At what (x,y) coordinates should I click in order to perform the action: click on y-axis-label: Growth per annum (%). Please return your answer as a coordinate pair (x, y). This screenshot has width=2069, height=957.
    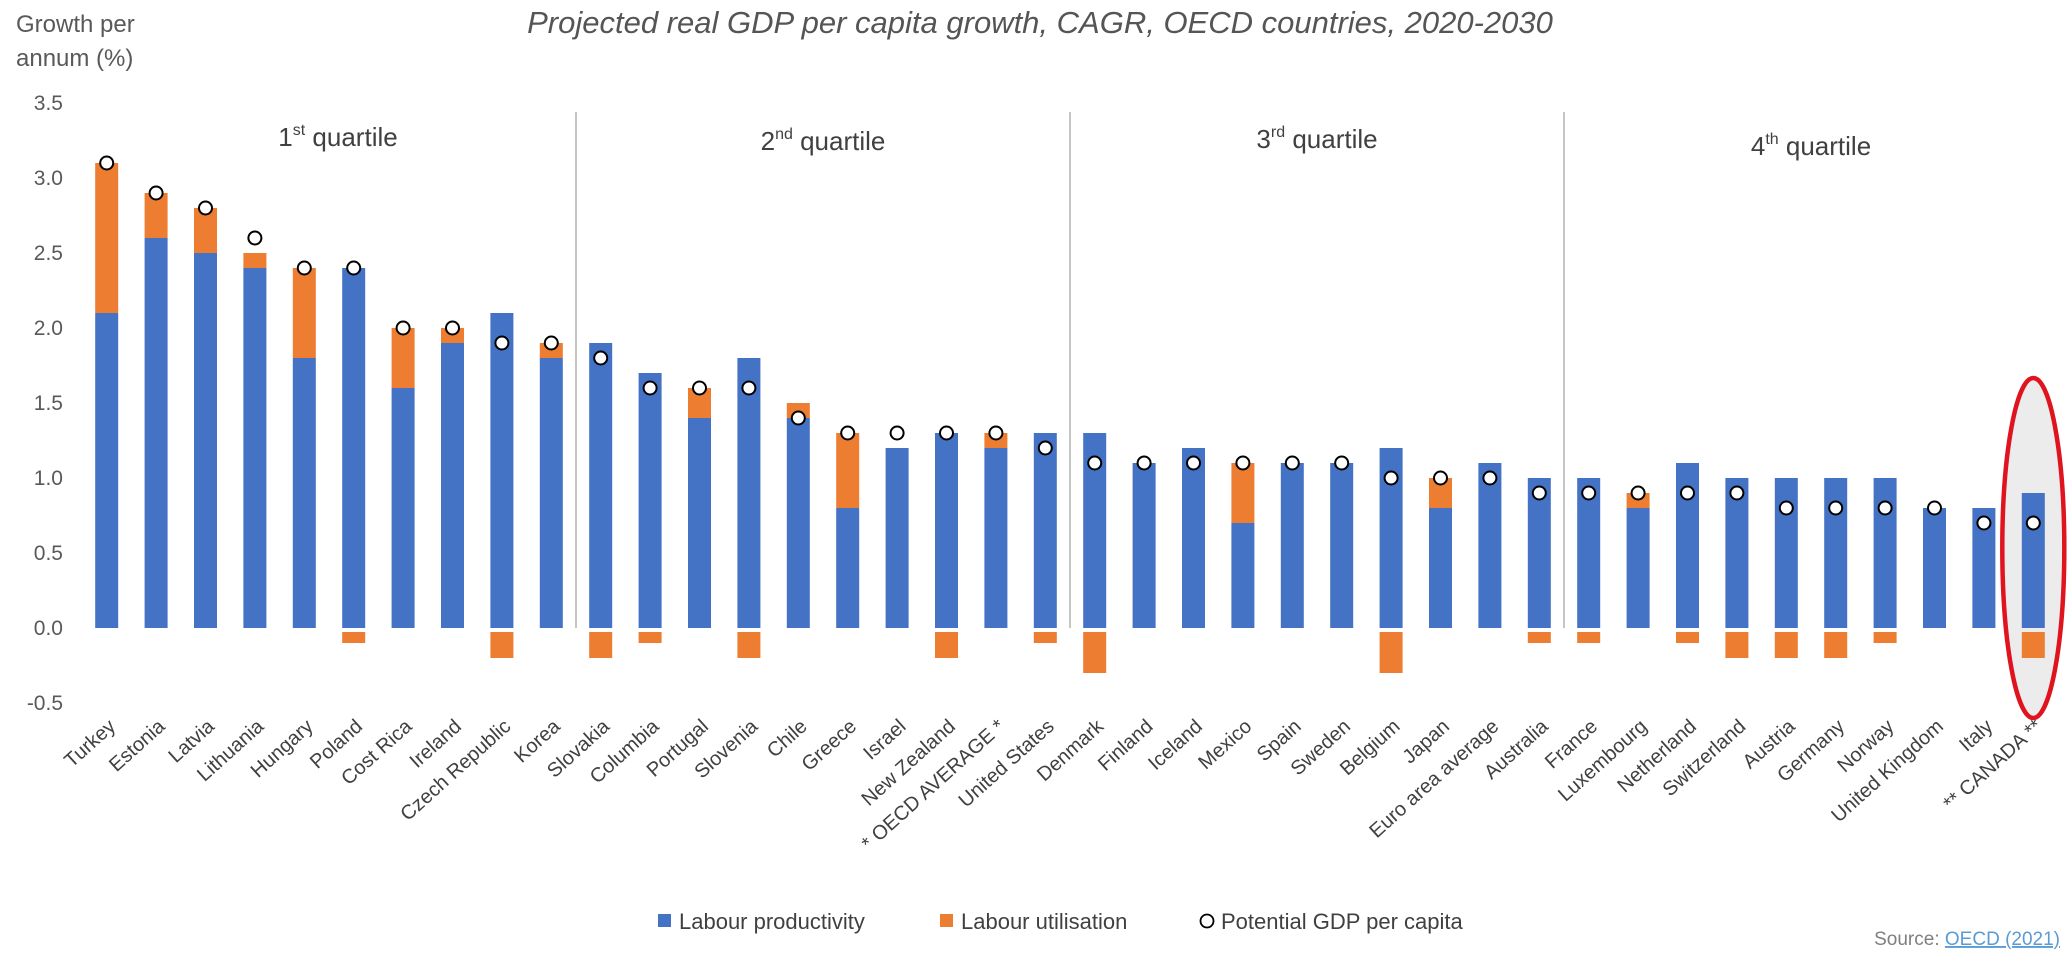
    Looking at the image, I should click on (78, 41).